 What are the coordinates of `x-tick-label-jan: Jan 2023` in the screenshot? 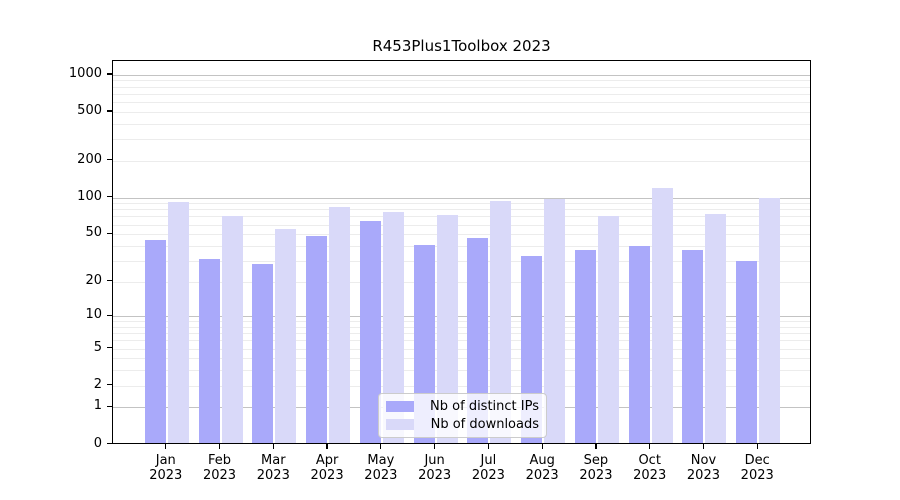 It's located at (166, 468).